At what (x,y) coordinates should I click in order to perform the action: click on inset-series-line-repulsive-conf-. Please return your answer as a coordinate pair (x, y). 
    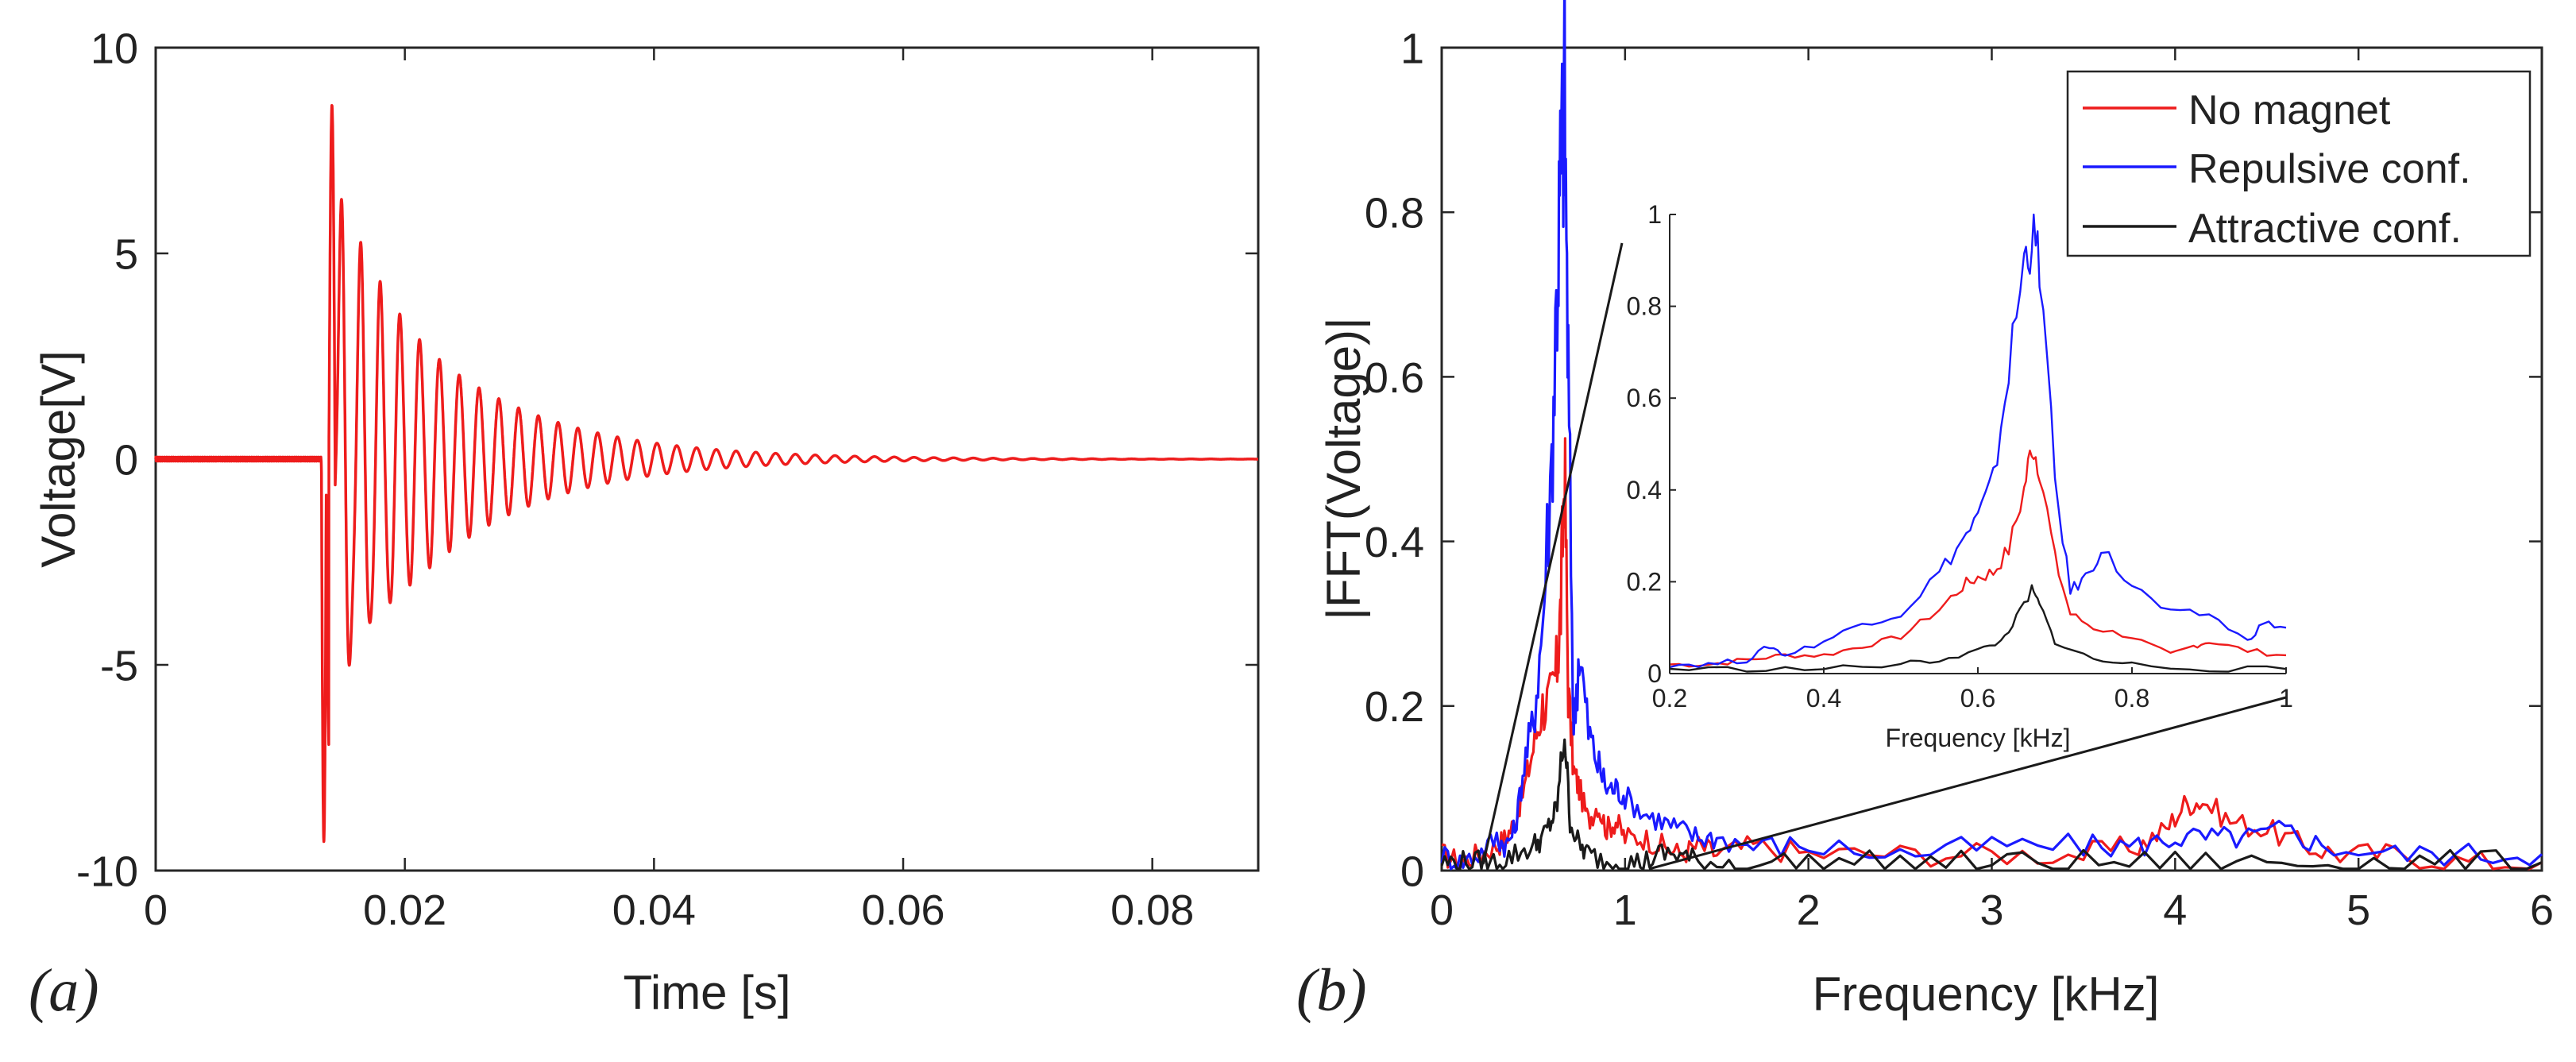
    Looking at the image, I should click on (1978, 441).